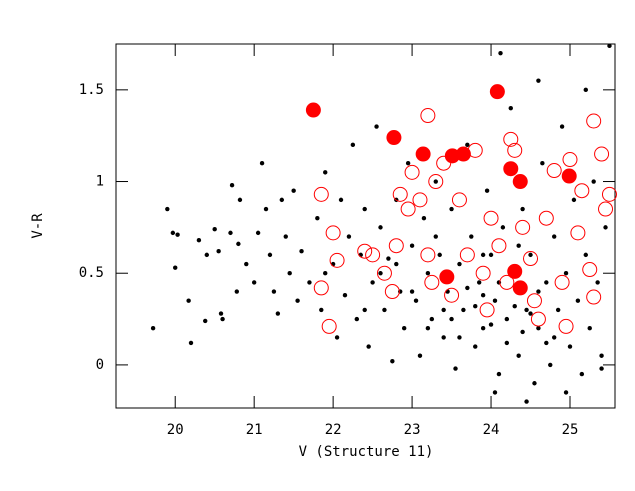  I want to click on x-tick-label: 22, so click(333, 430).